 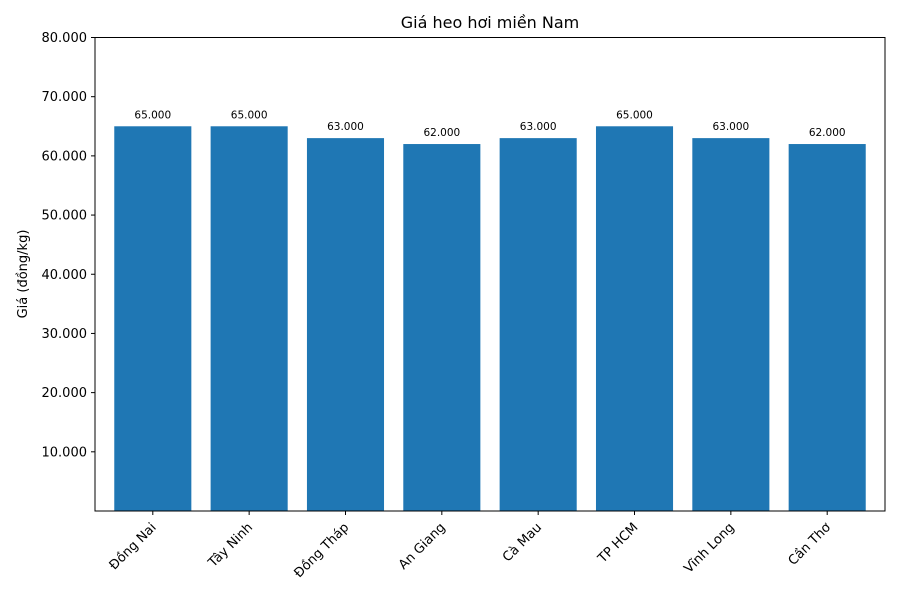 What do you see at coordinates (65, 38) in the screenshot?
I see `y-tick-label: 80.000` at bounding box center [65, 38].